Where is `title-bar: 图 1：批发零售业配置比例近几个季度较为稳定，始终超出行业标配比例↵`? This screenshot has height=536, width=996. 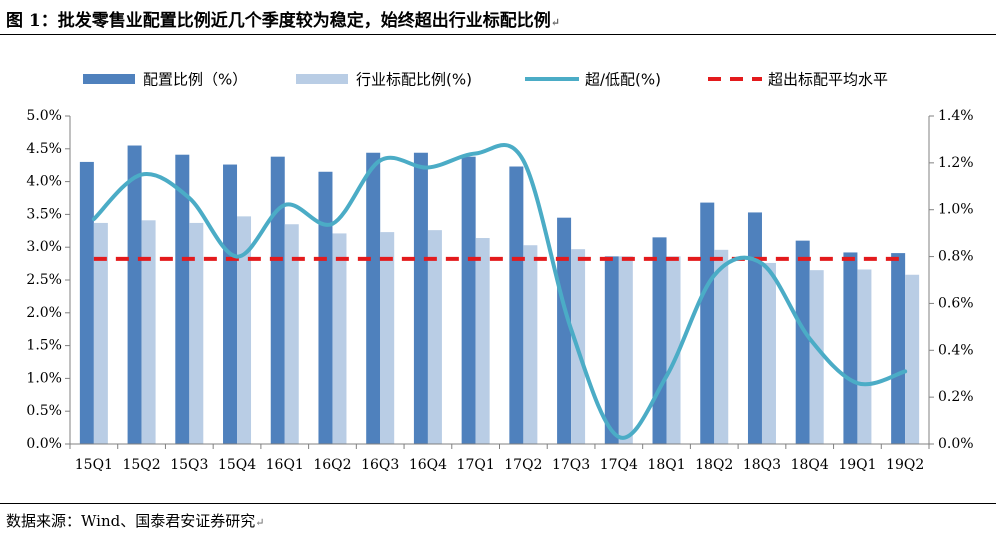 title-bar: 图 1：批发零售业配置比例近几个季度较为稳定，始终超出行业标配比例↵ is located at coordinates (498, 17).